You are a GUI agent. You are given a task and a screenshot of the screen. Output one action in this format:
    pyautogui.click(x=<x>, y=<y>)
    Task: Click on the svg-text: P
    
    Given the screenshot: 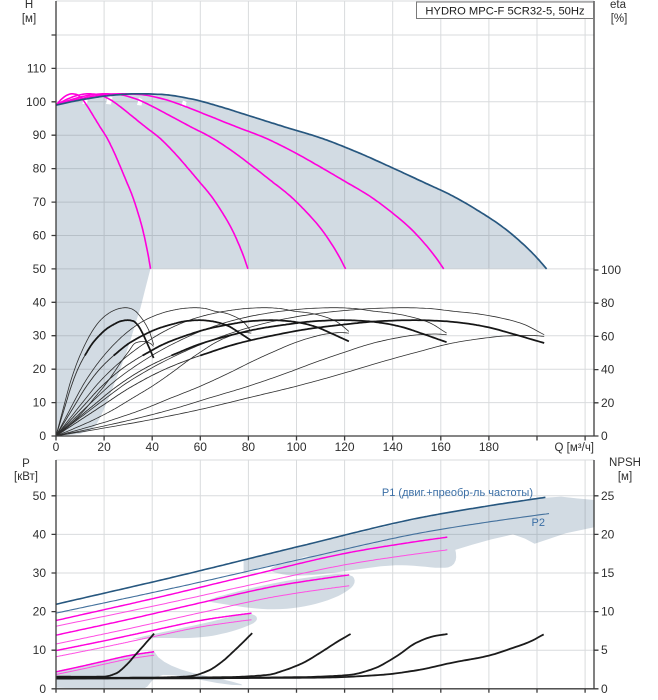 What is the action you would take?
    pyautogui.click(x=26, y=464)
    